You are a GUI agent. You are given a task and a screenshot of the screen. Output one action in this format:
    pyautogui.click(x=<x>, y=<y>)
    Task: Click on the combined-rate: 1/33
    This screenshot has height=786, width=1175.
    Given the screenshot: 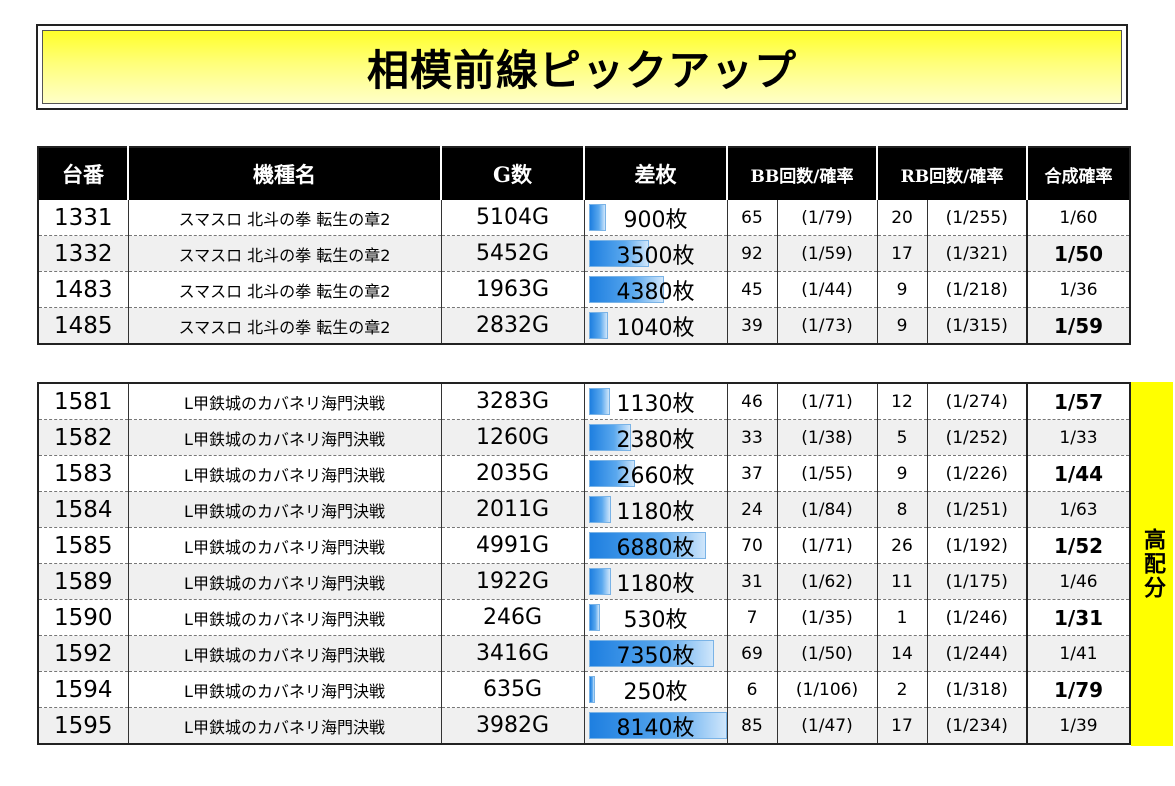 What is the action you would take?
    pyautogui.click(x=1078, y=437)
    